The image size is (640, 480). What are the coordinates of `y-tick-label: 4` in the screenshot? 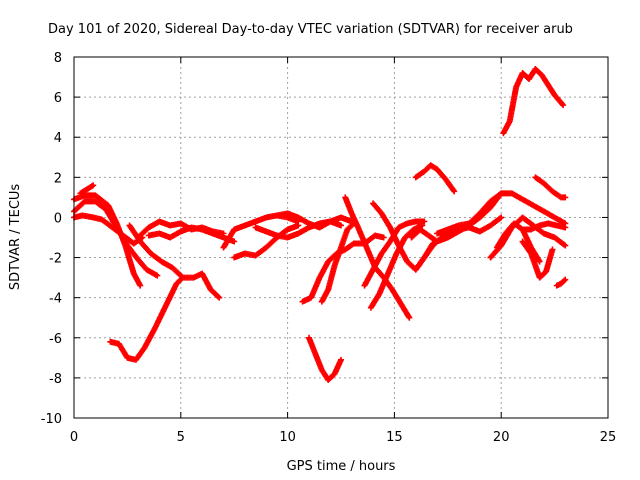 It's located at (58, 138).